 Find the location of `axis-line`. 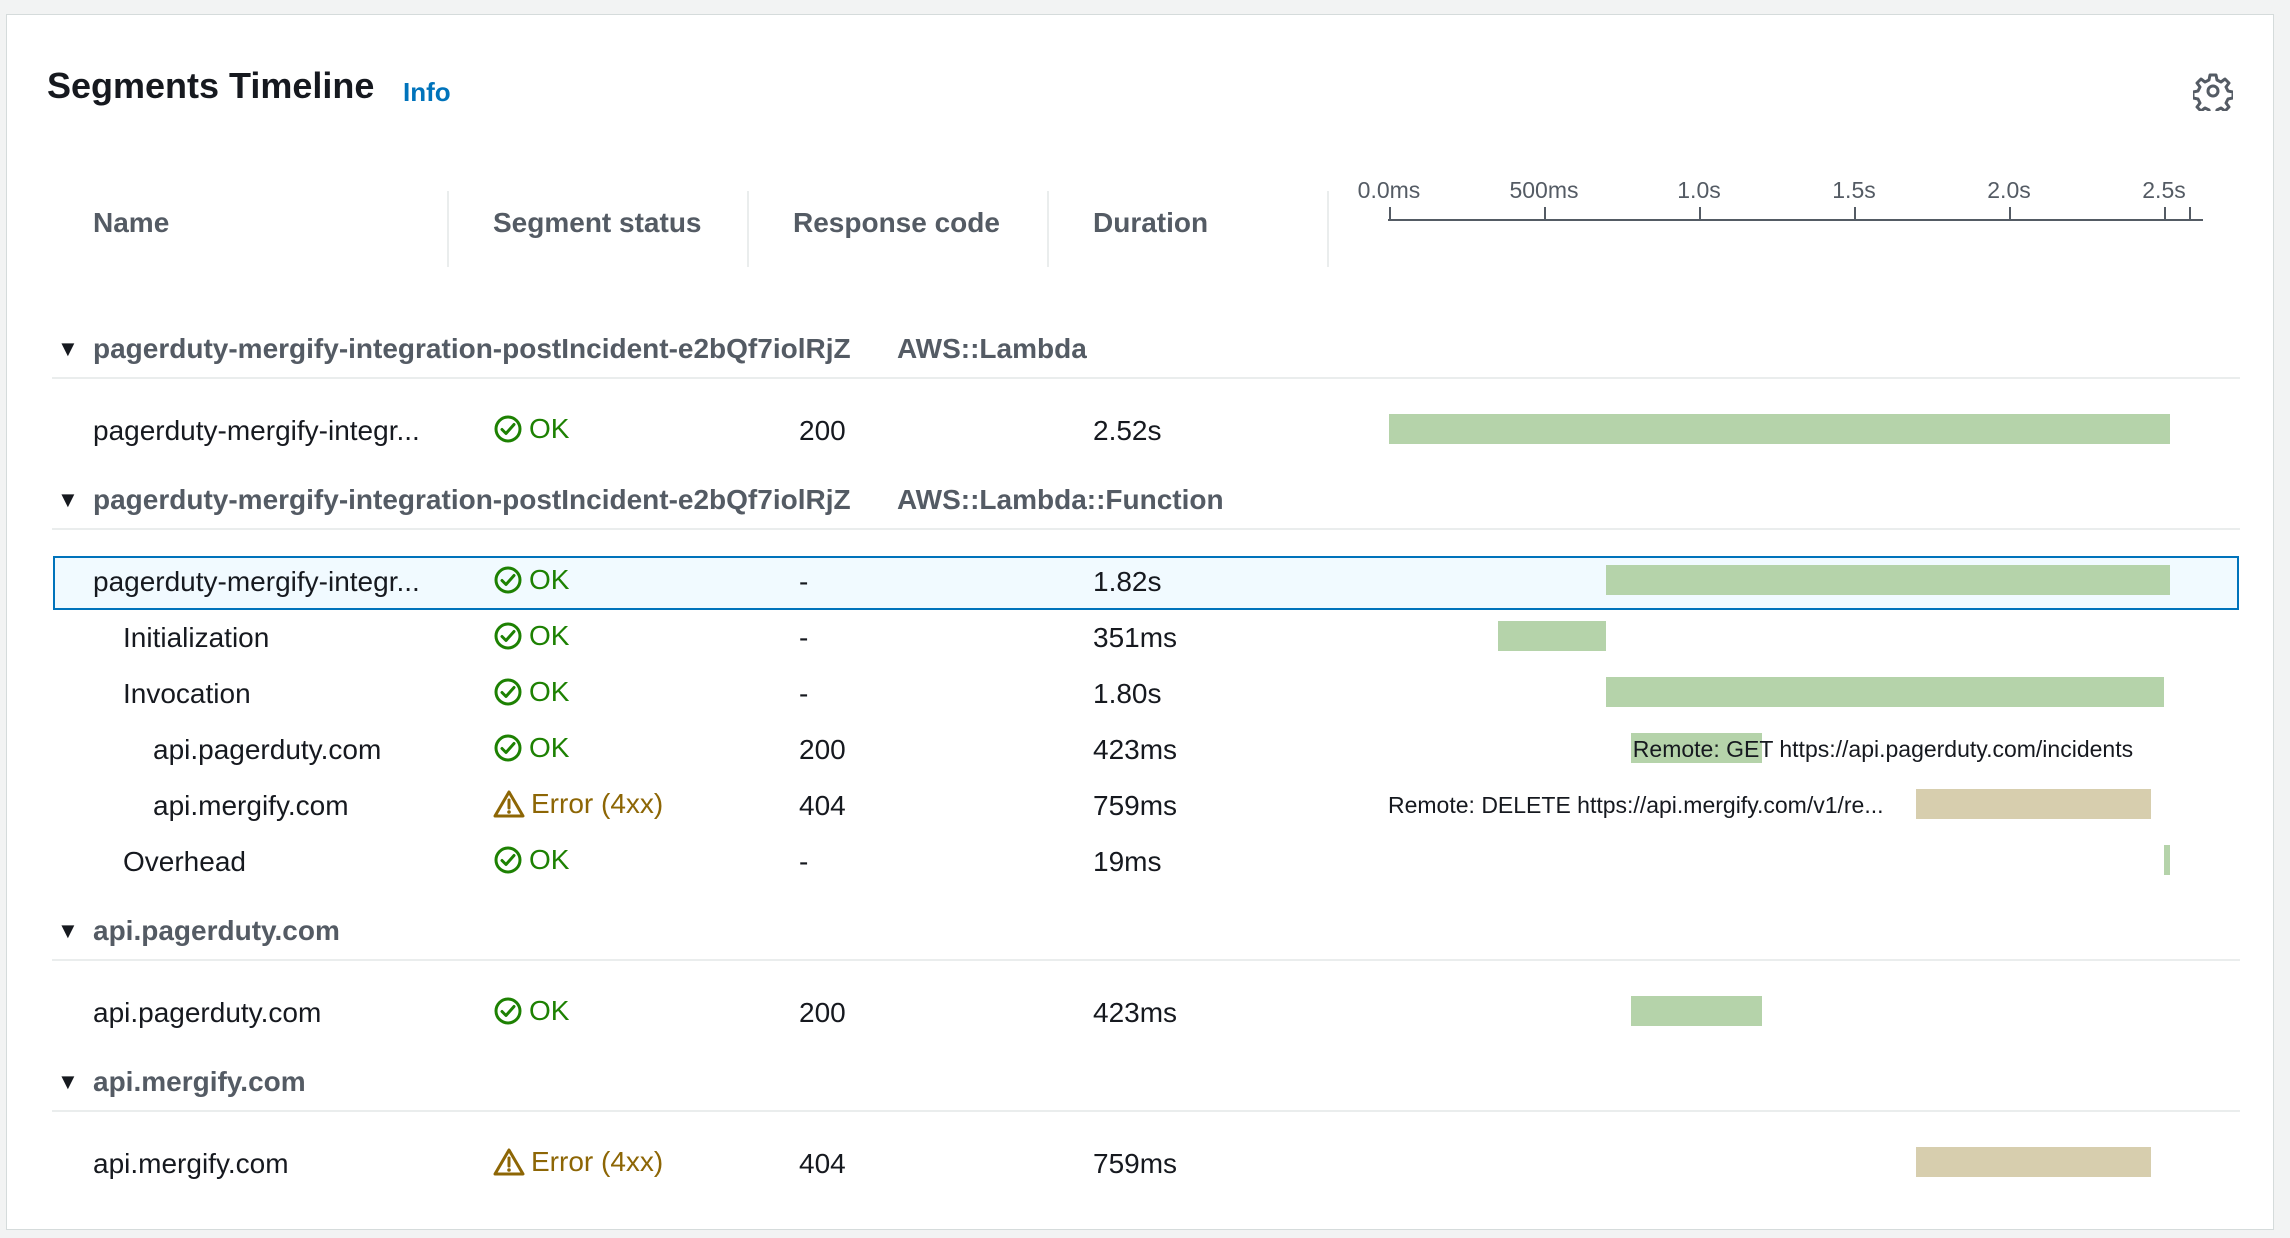

axis-line is located at coordinates (1795, 220).